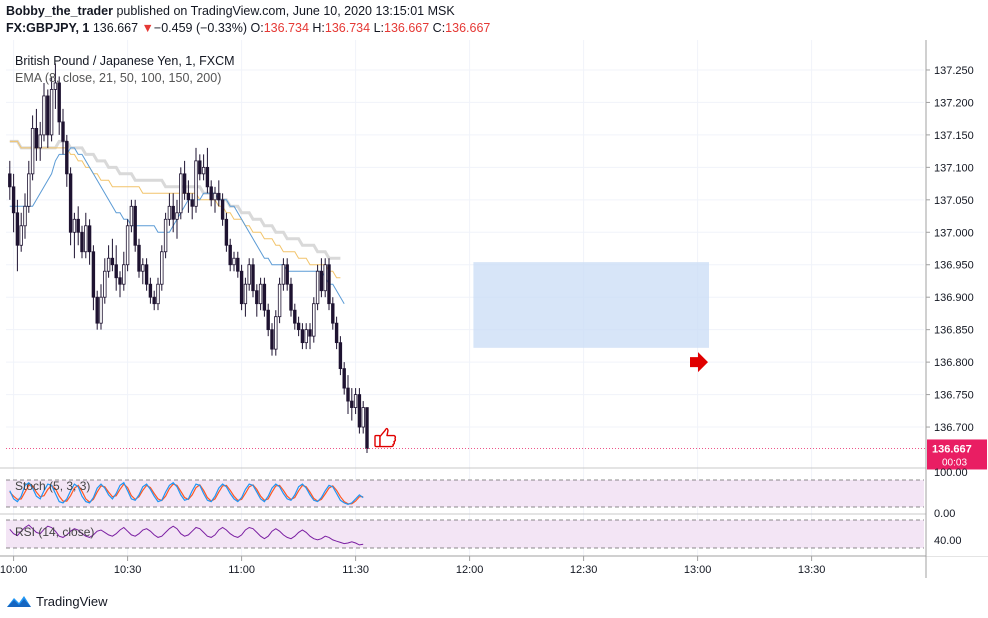  I want to click on annotations, so click(466, 400).